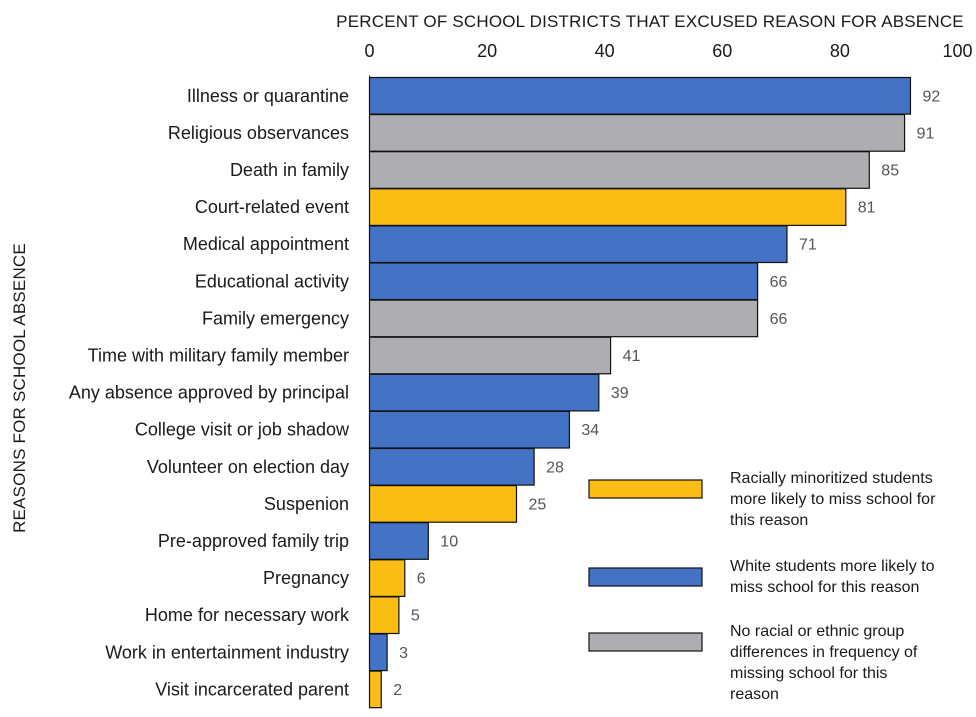 This screenshot has width=976, height=717. What do you see at coordinates (247, 615) in the screenshot?
I see `category-label: Home for necessary work` at bounding box center [247, 615].